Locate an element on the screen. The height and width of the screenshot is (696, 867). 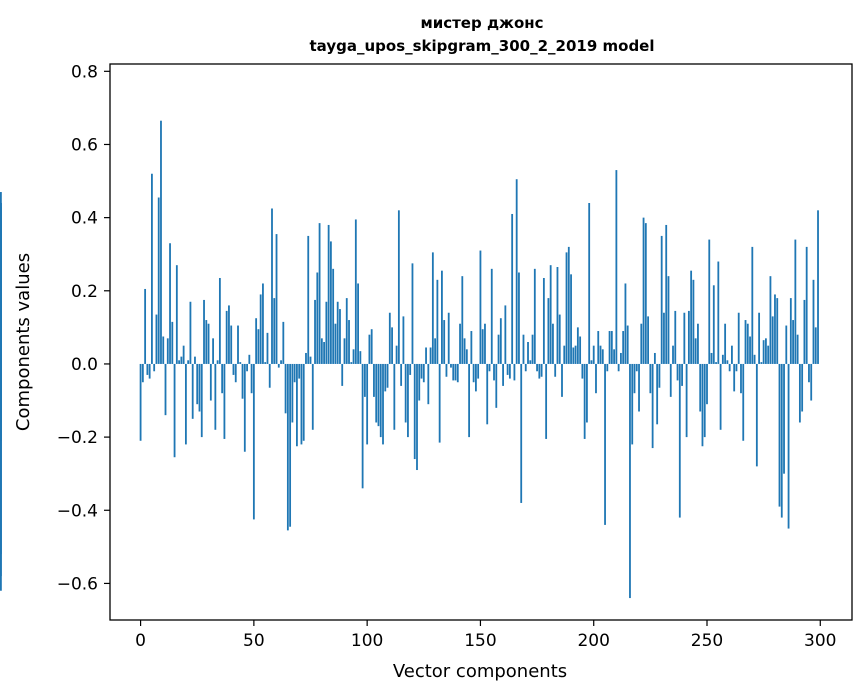
x-tick-label: 100 is located at coordinates (367, 641).